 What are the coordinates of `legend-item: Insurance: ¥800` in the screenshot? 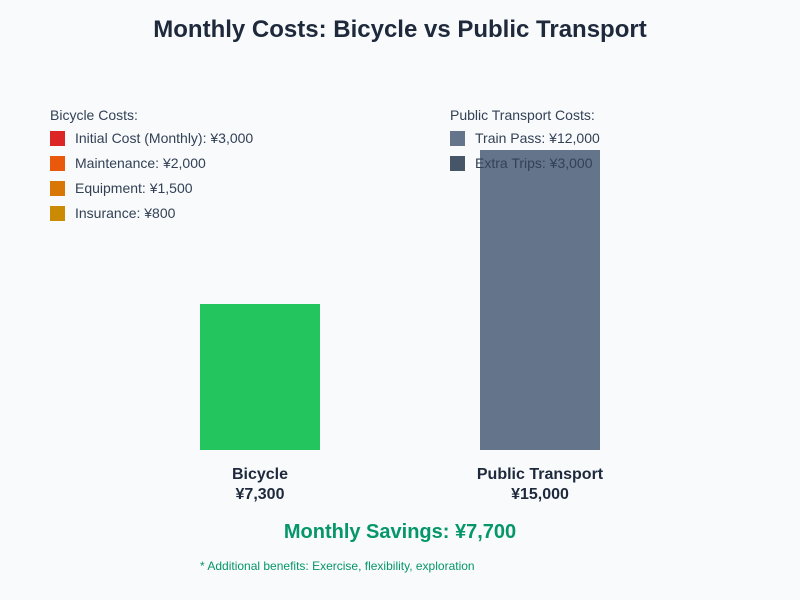 It's located at (151, 213).